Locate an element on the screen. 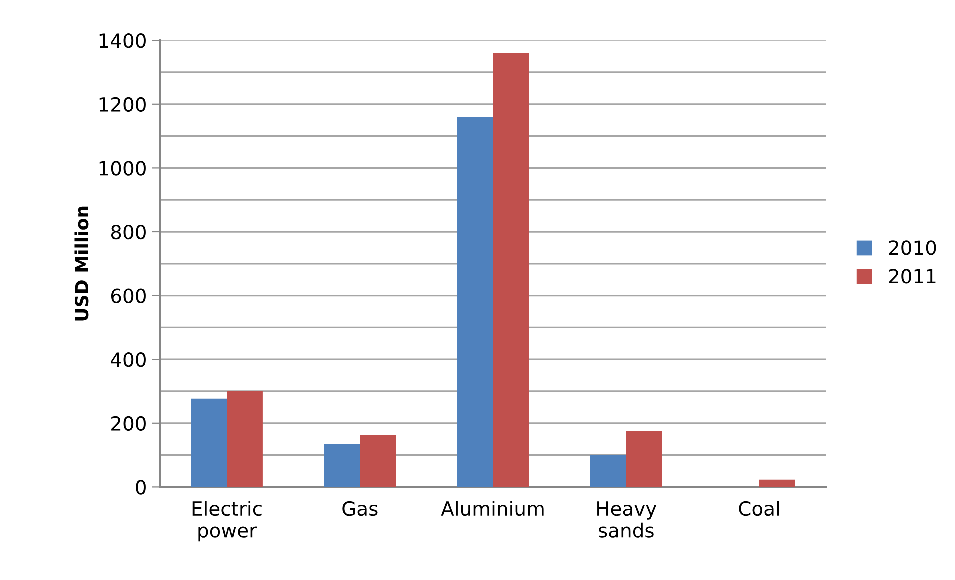 The width and height of the screenshot is (955, 580). y-tick-label: 200 is located at coordinates (129, 424).